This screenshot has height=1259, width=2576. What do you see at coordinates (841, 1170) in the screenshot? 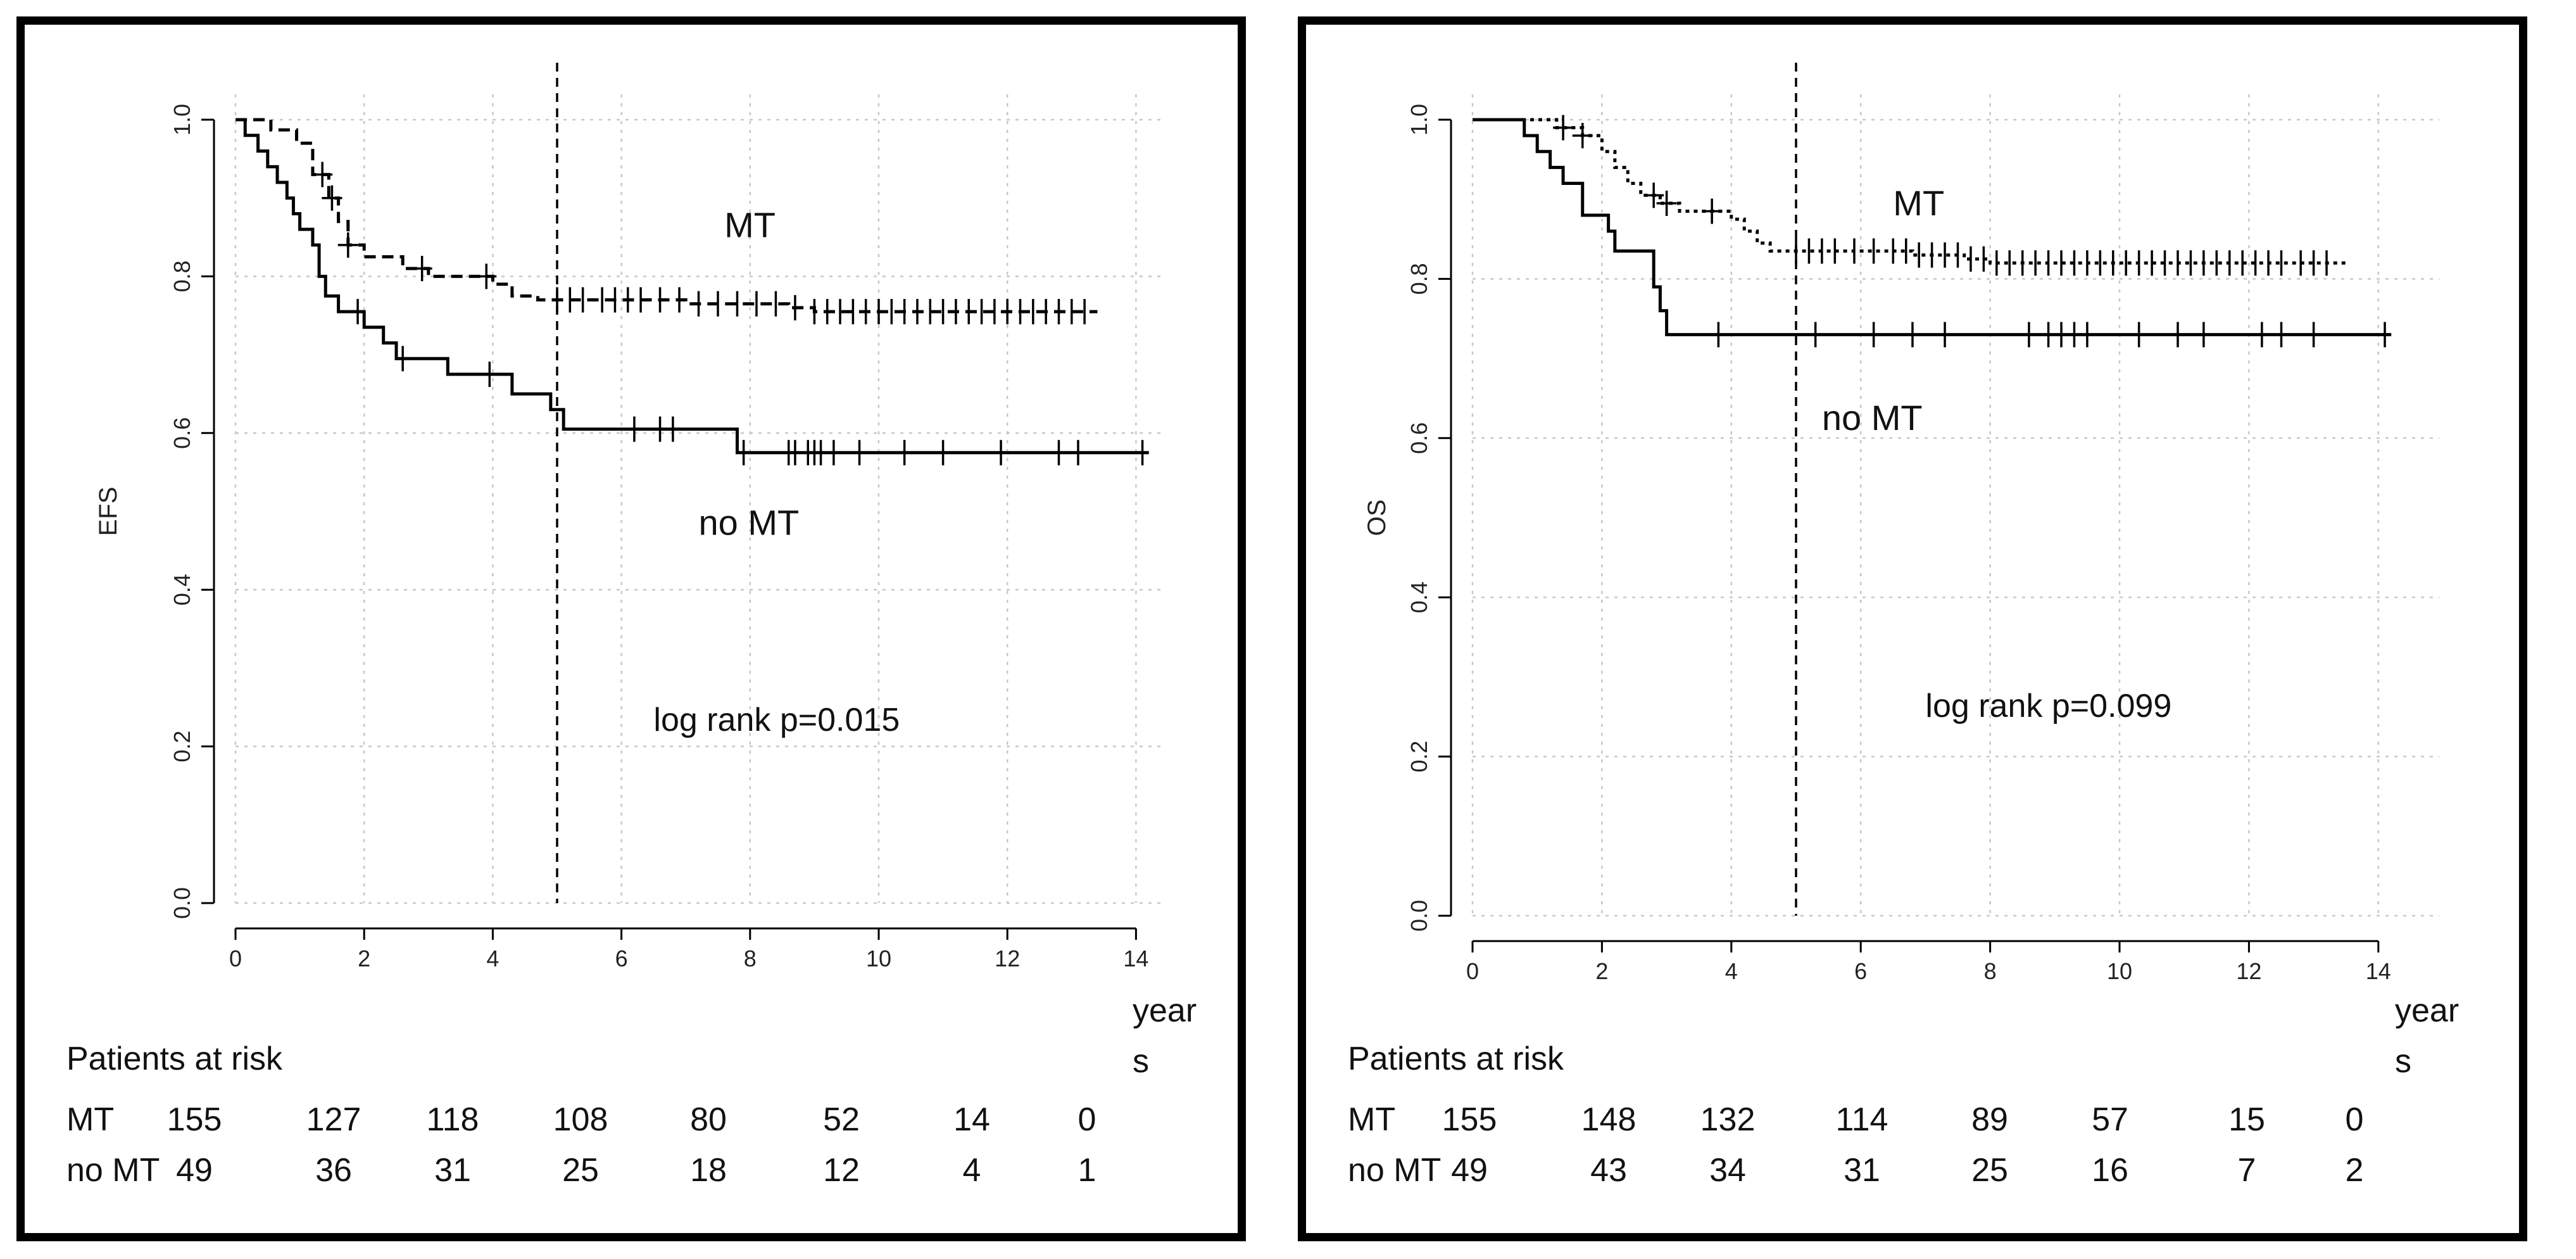
I see `risk-value: 12` at bounding box center [841, 1170].